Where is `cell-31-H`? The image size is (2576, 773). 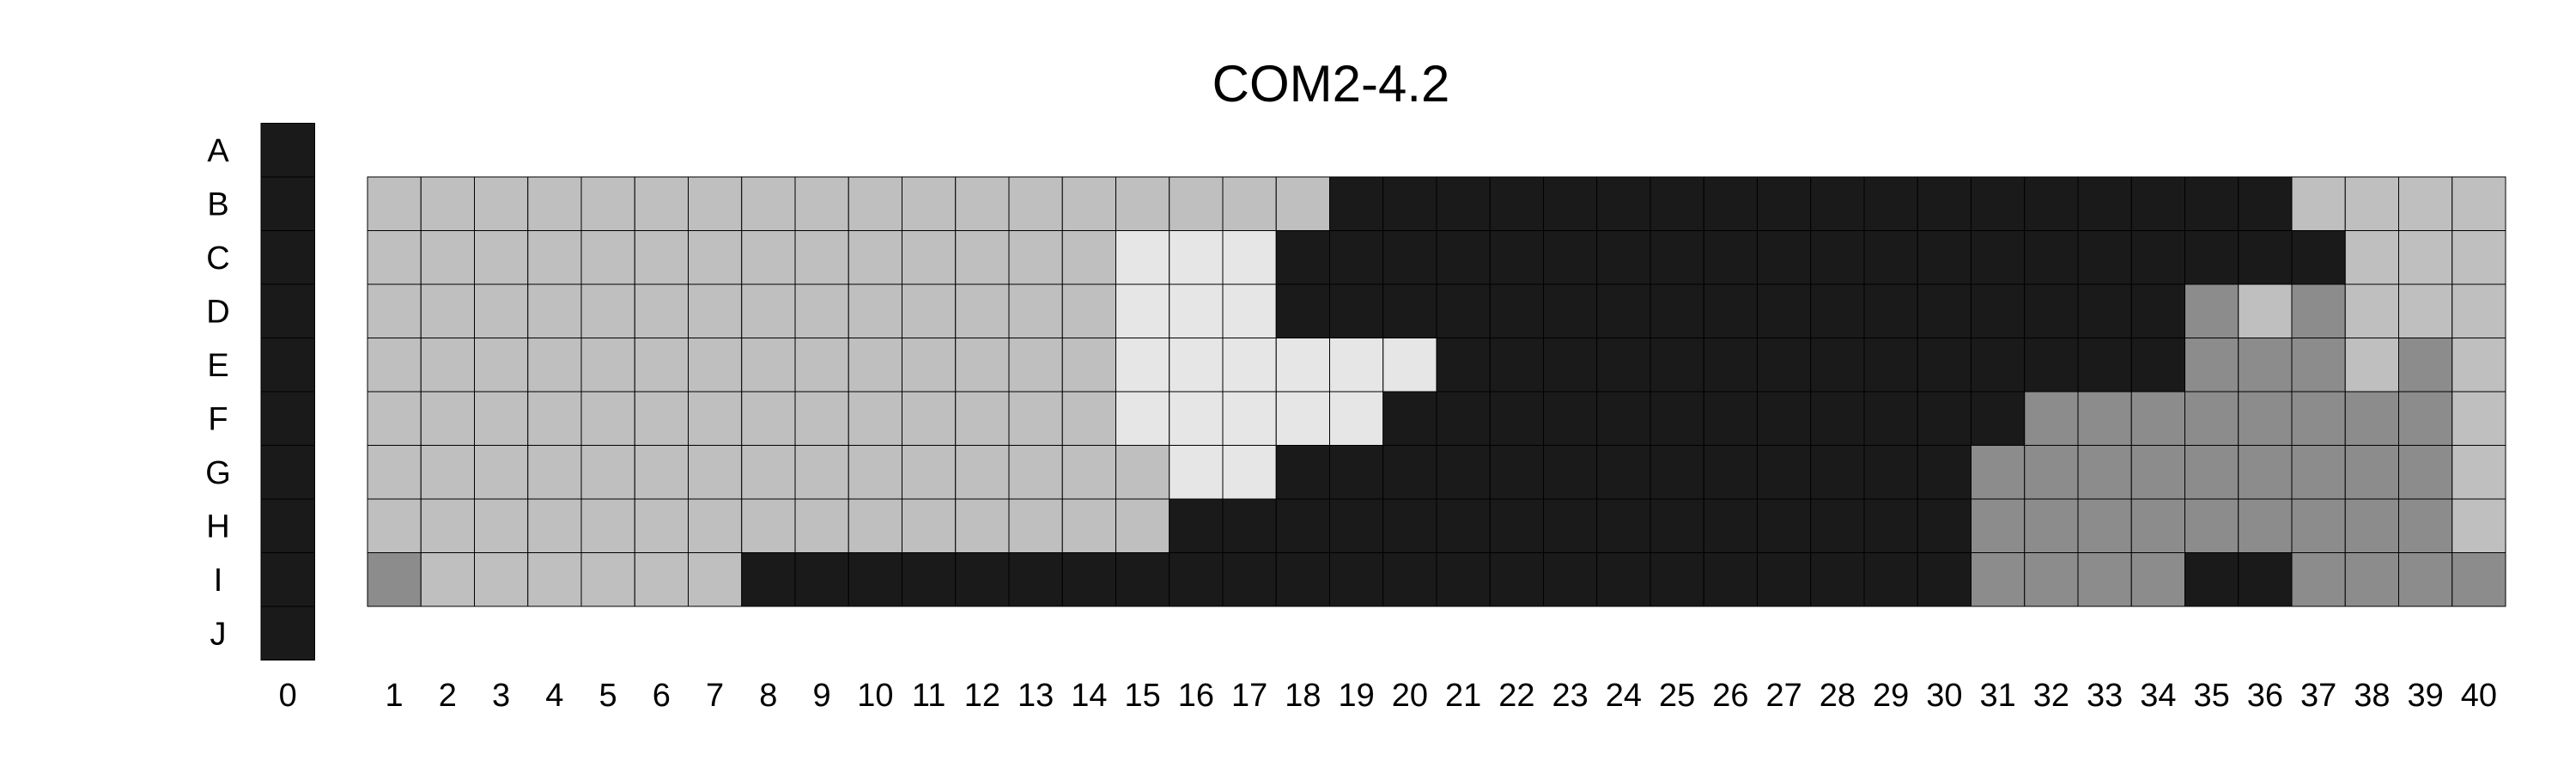
cell-31-H is located at coordinates (1998, 525).